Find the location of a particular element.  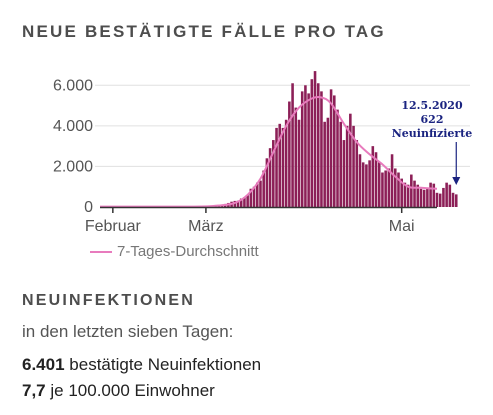

x-tick-label: Februar is located at coordinates (113, 226).